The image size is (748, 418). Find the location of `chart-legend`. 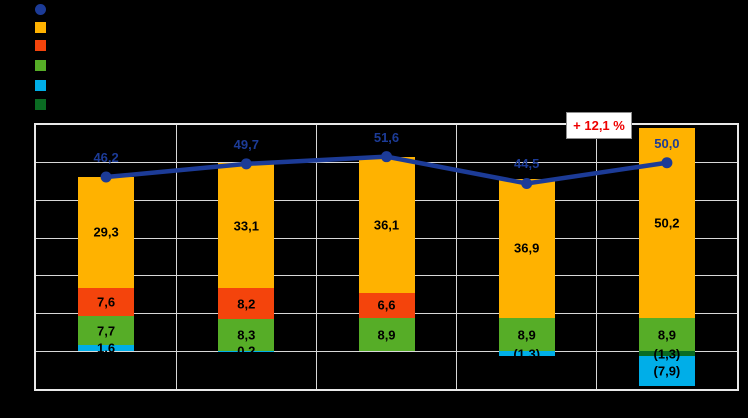

chart-legend is located at coordinates (100, 57).